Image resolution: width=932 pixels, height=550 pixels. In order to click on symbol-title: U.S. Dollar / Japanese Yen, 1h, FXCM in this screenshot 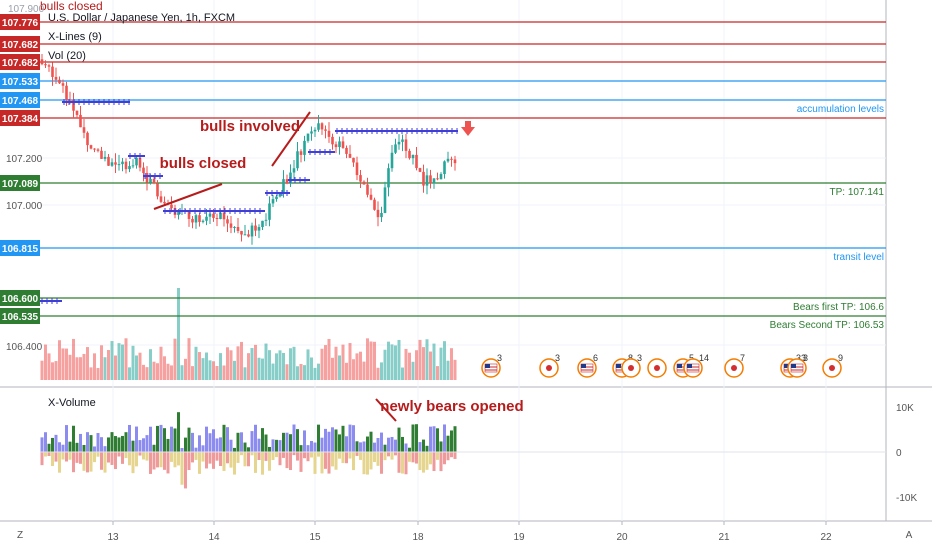, I will do `click(141, 18)`.